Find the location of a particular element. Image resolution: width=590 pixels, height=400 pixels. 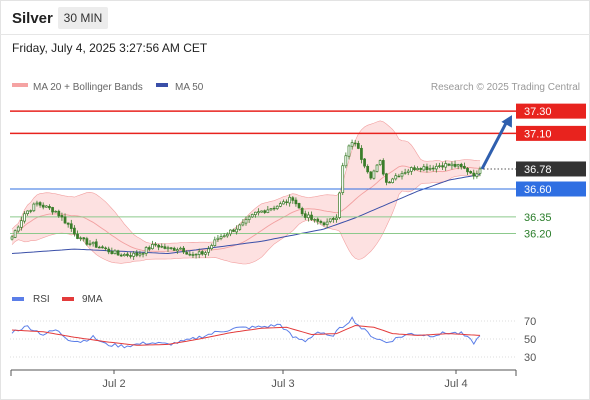

legend-bb-label: MA 20 + Bollinger Bands is located at coordinates (88, 87).